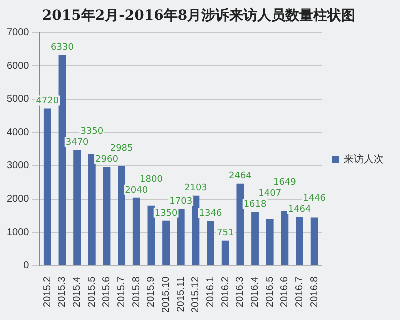  Describe the element at coordinates (18, 100) in the screenshot. I see `y-tick-label: 5000` at that location.